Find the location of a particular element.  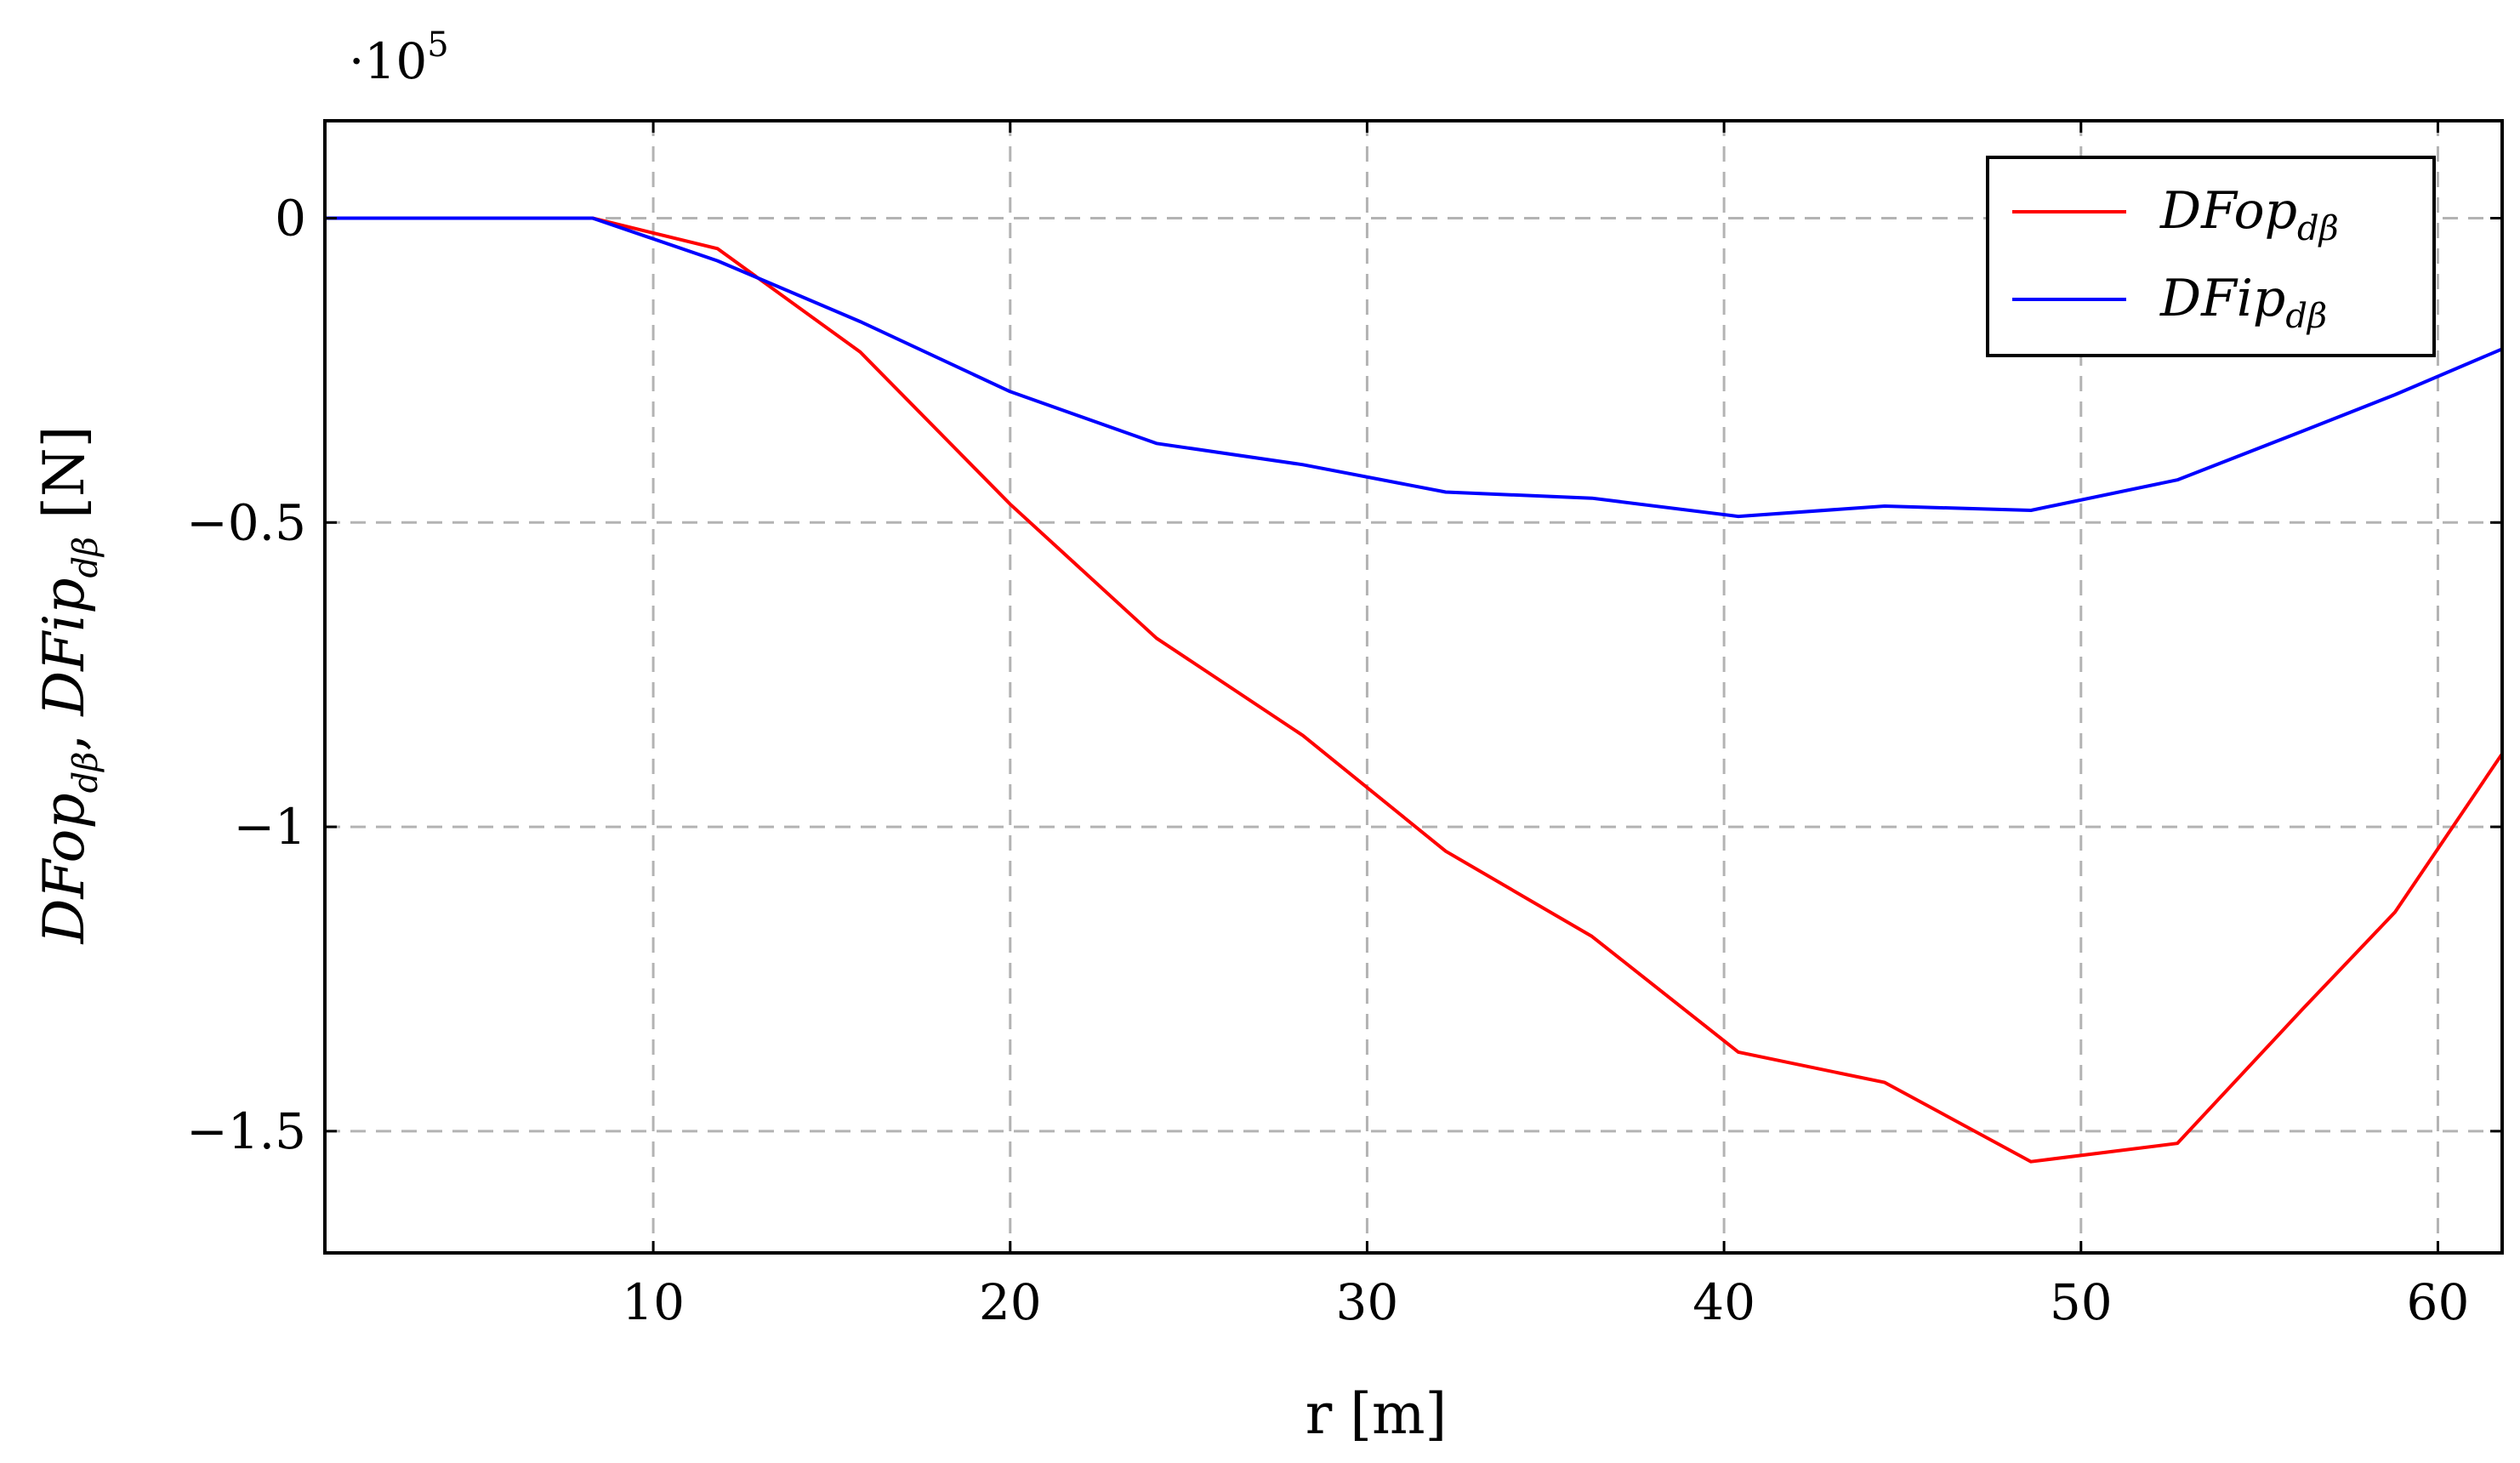

y-label-unit: [N] is located at coordinates (64, 482).